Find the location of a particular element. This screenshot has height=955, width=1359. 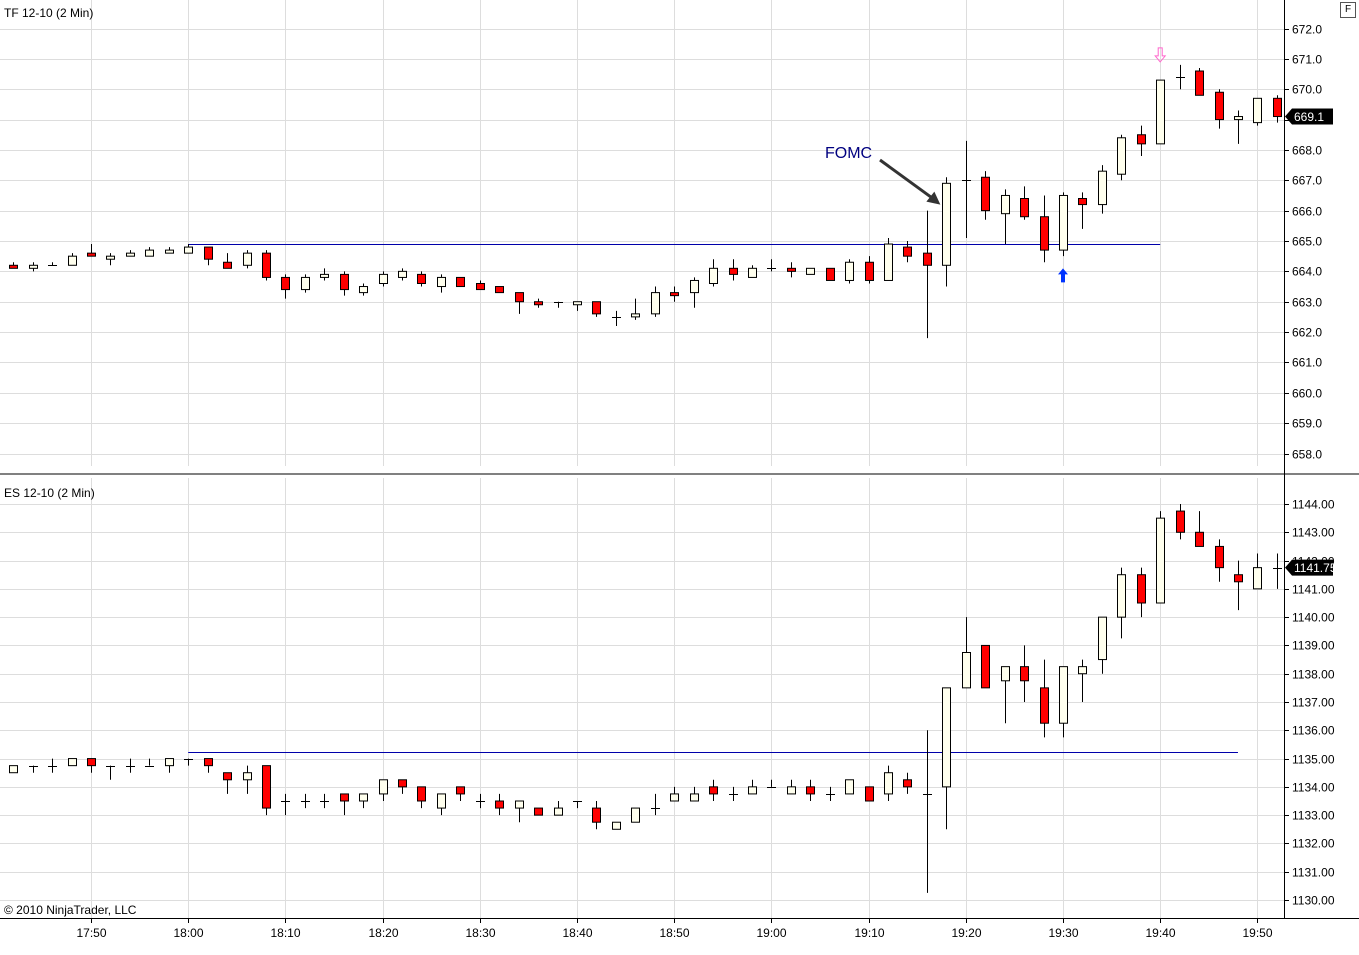

x-tick-label: 19:00 is located at coordinates (771, 933).